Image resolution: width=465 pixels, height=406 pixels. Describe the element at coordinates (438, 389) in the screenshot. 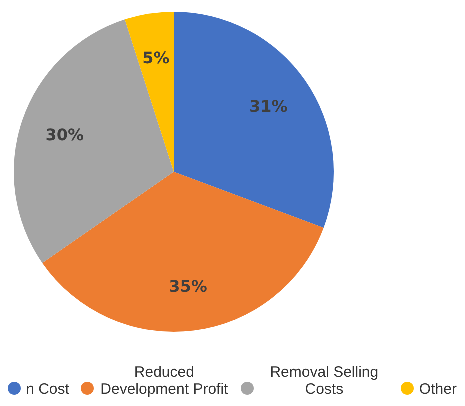

I see `legend-label: Other` at that location.